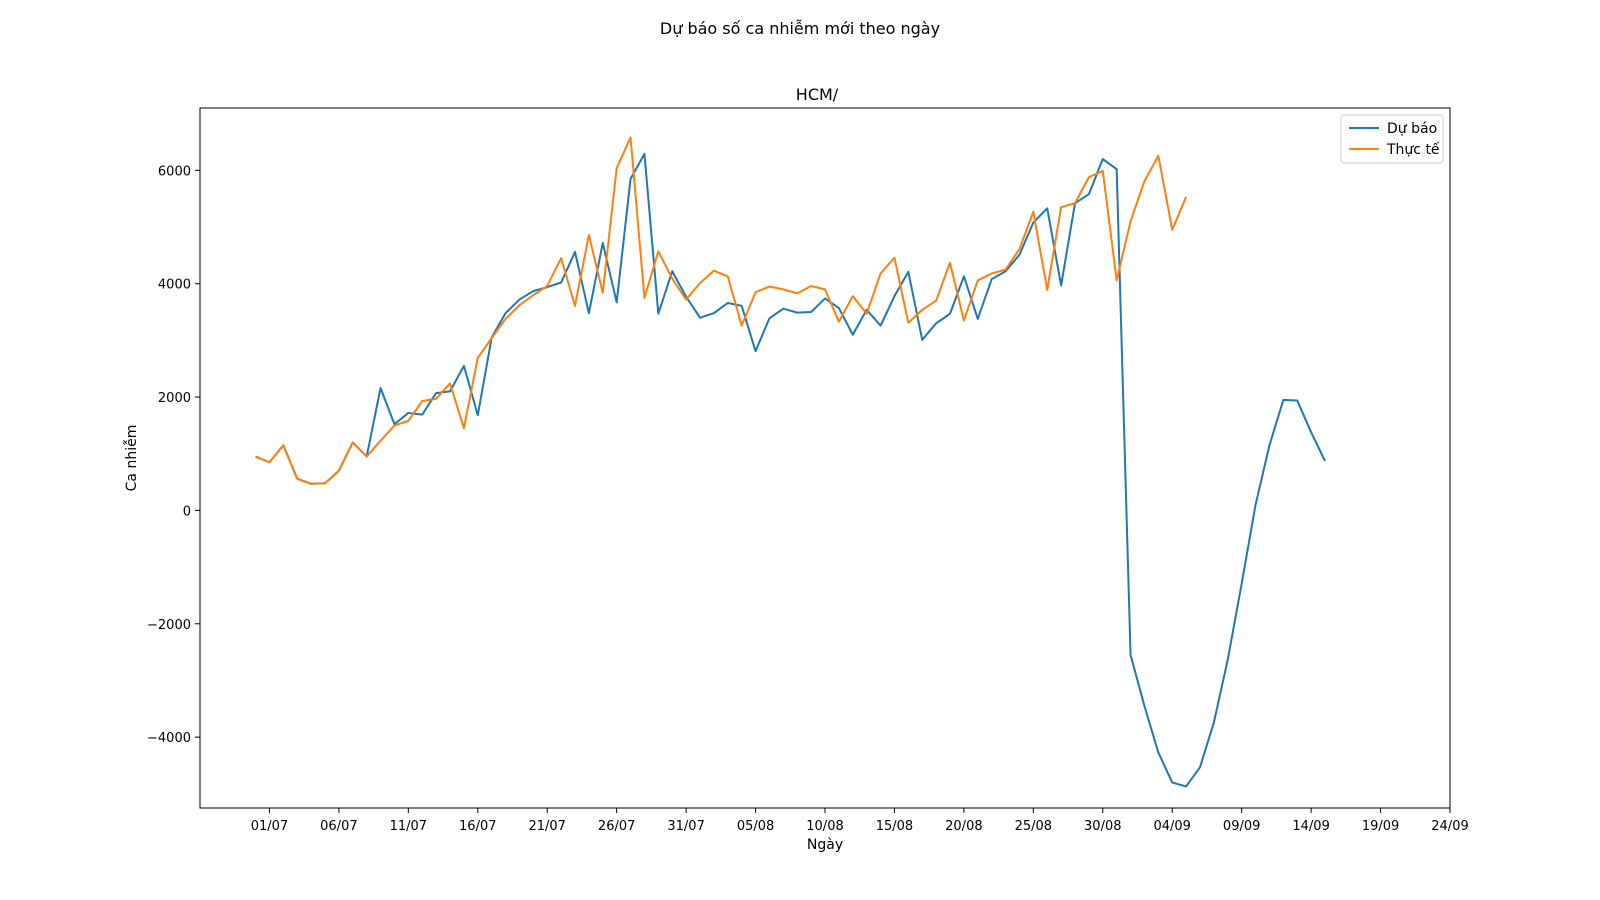  What do you see at coordinates (187, 511) in the screenshot?
I see `y-tick-label: 0` at bounding box center [187, 511].